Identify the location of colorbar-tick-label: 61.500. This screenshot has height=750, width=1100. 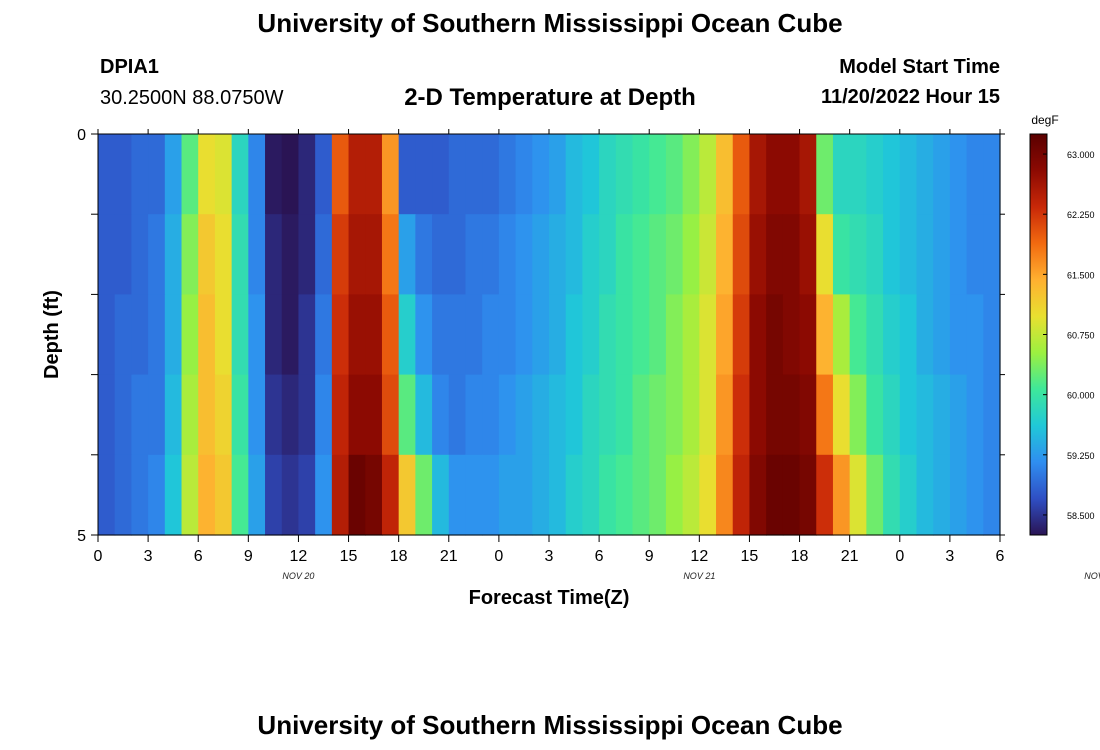
(1081, 275).